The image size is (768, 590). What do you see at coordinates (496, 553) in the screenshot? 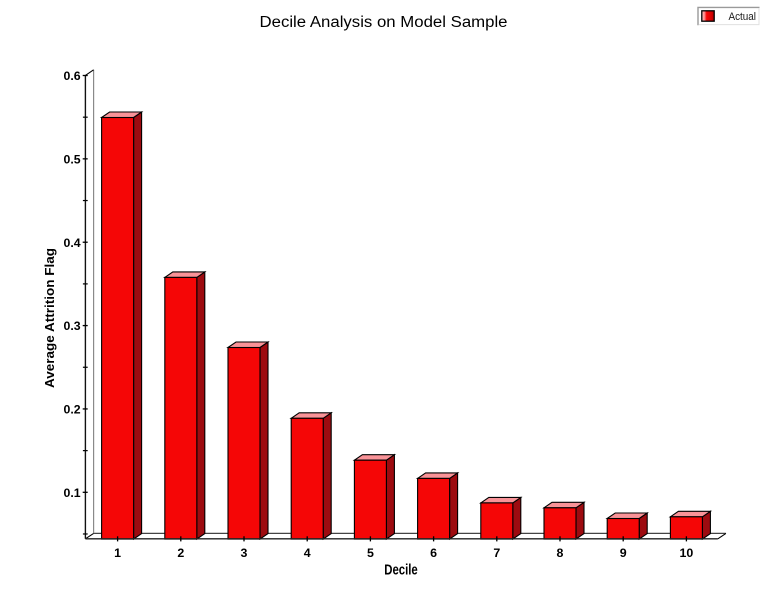
I see `svg-text: 7` at bounding box center [496, 553].